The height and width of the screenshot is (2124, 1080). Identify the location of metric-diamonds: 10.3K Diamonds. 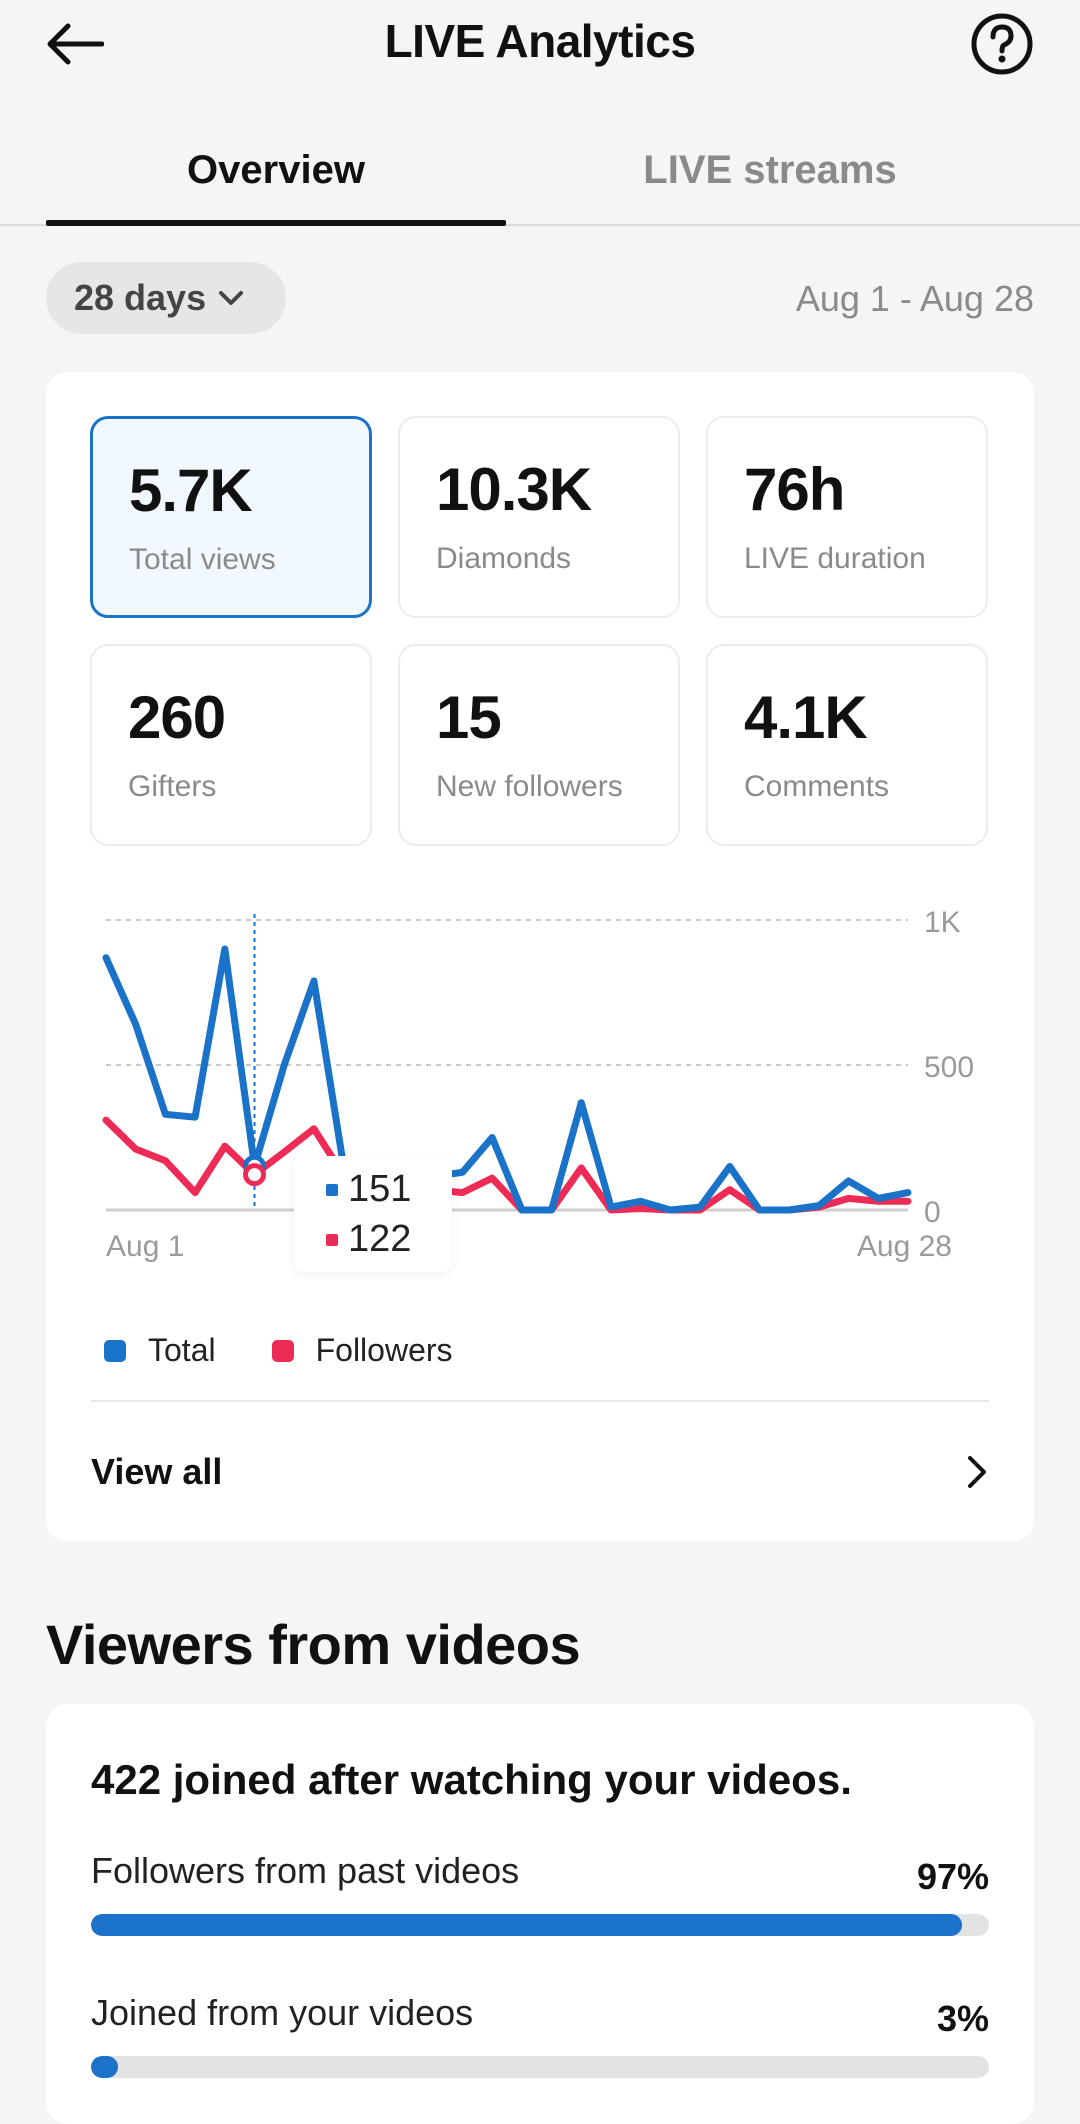
(539, 517).